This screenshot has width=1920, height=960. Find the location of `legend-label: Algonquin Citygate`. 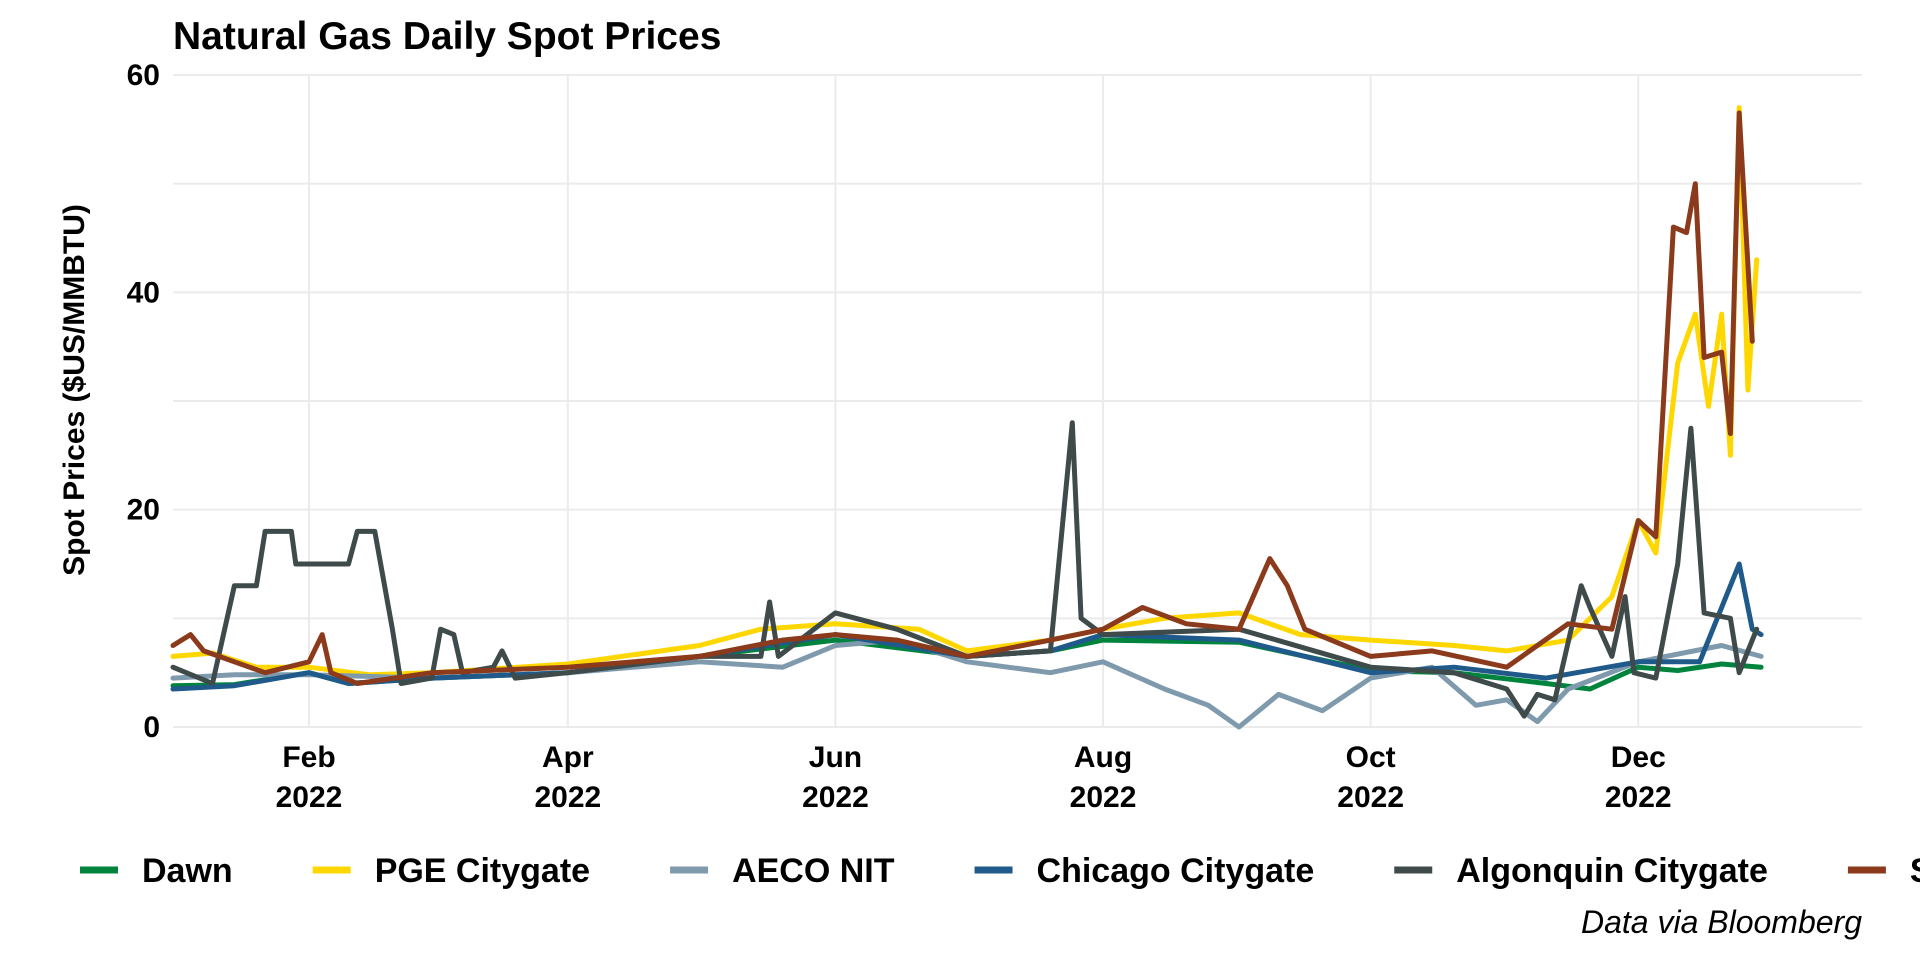

legend-label: Algonquin Citygate is located at coordinates (1612, 871).